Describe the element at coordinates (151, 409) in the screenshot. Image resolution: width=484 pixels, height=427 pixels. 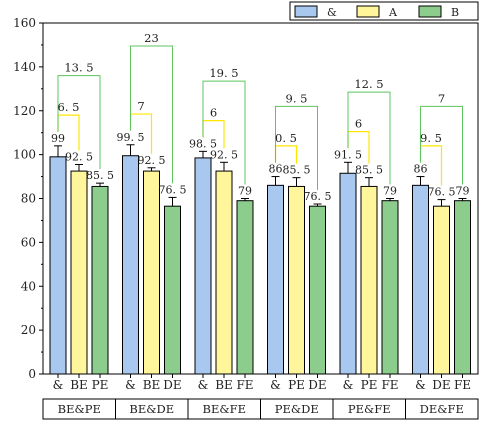
I see `group-label: BE&DE` at that location.